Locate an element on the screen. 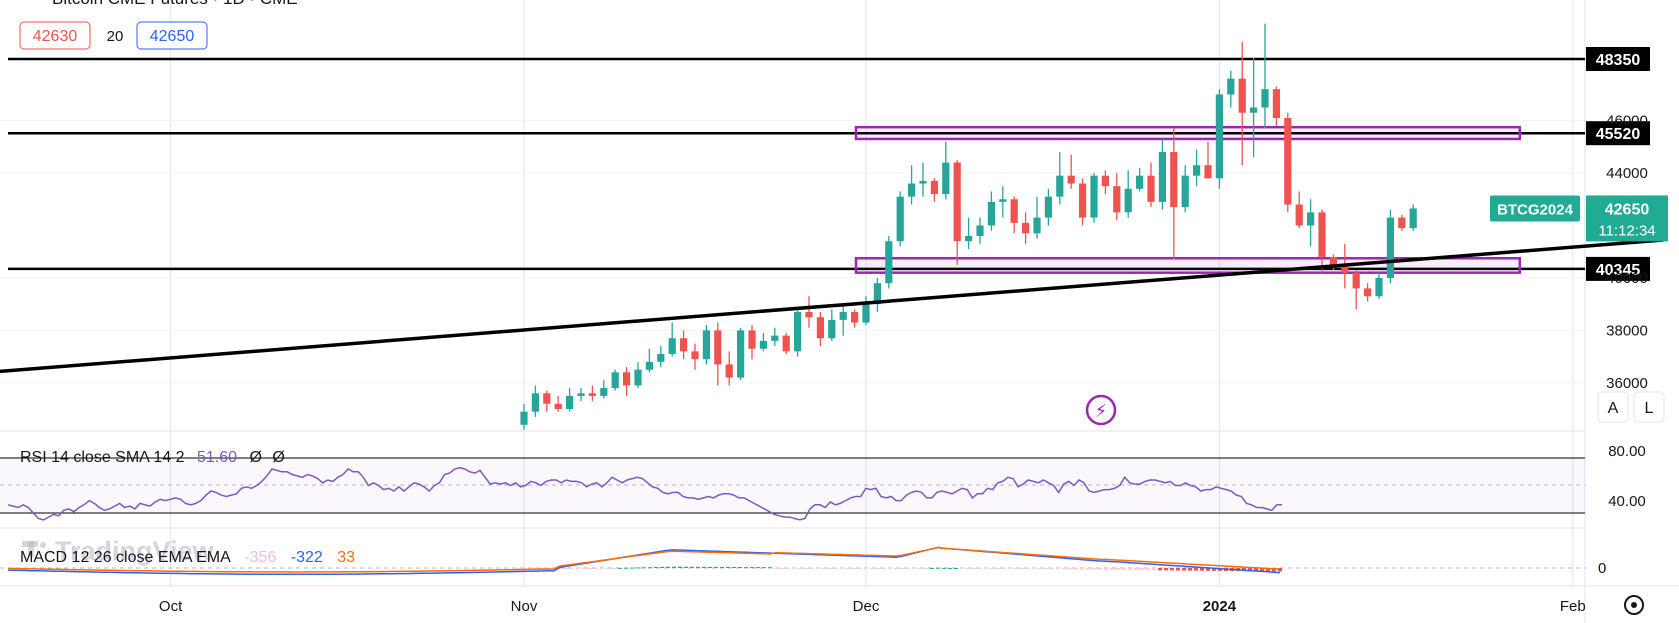 The image size is (1679, 623). event-marker: ⚡ is located at coordinates (1101, 410).